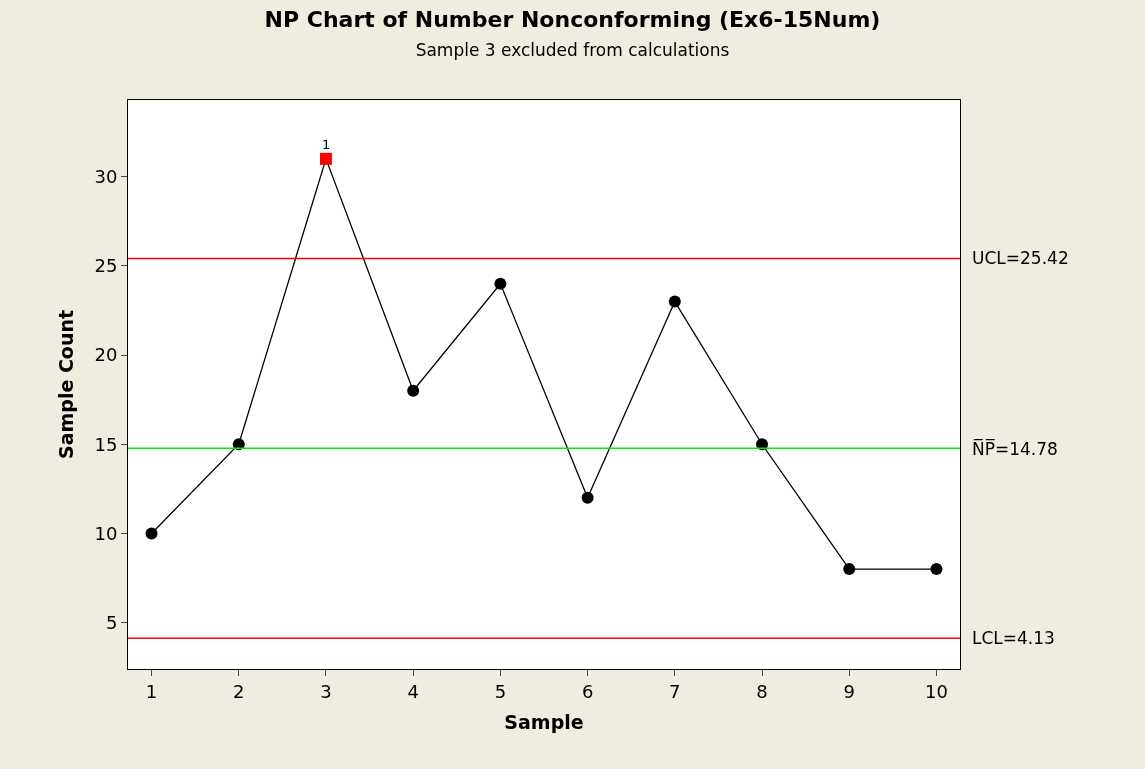 The height and width of the screenshot is (769, 1145). I want to click on y-tick-label: 25, so click(106, 266).